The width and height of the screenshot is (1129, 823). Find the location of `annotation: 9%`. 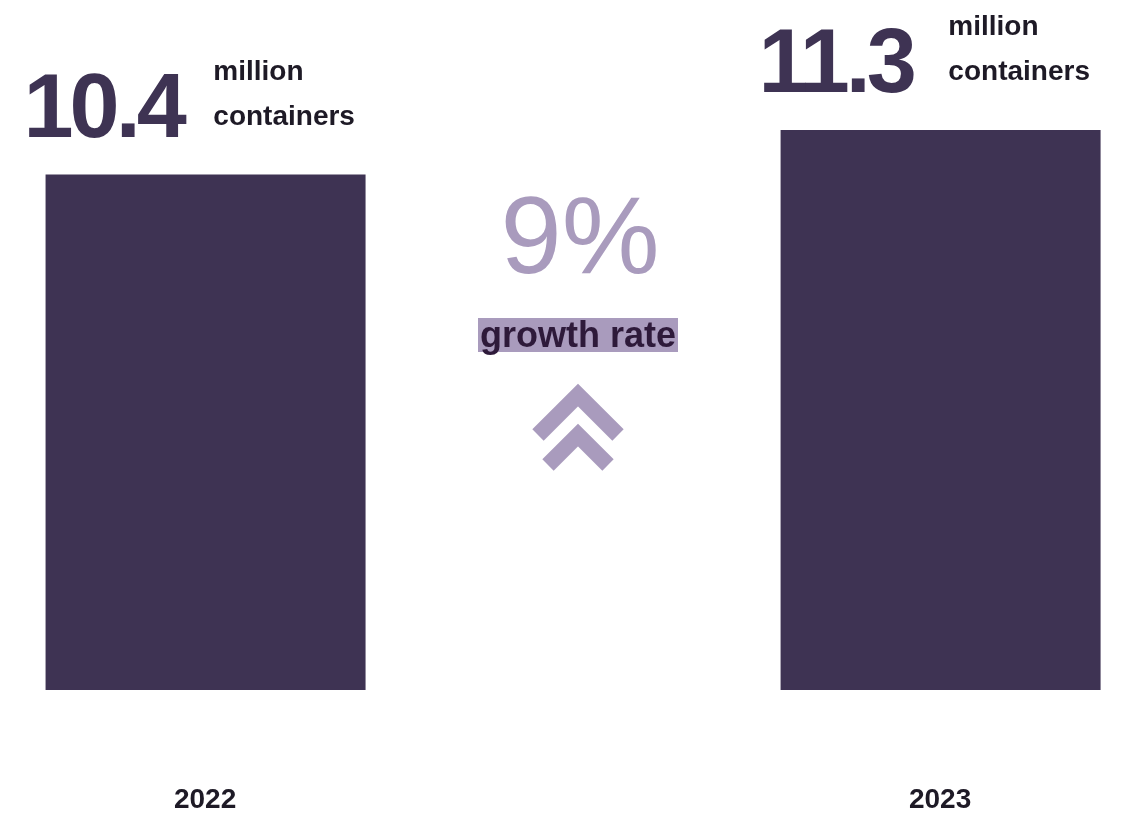

annotation: 9% is located at coordinates (580, 234).